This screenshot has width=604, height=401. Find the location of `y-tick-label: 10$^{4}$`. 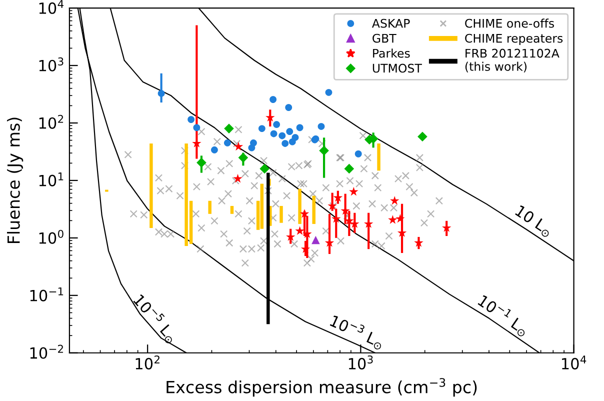

y-tick-label: 10$^{4}$ is located at coordinates (51, 7).